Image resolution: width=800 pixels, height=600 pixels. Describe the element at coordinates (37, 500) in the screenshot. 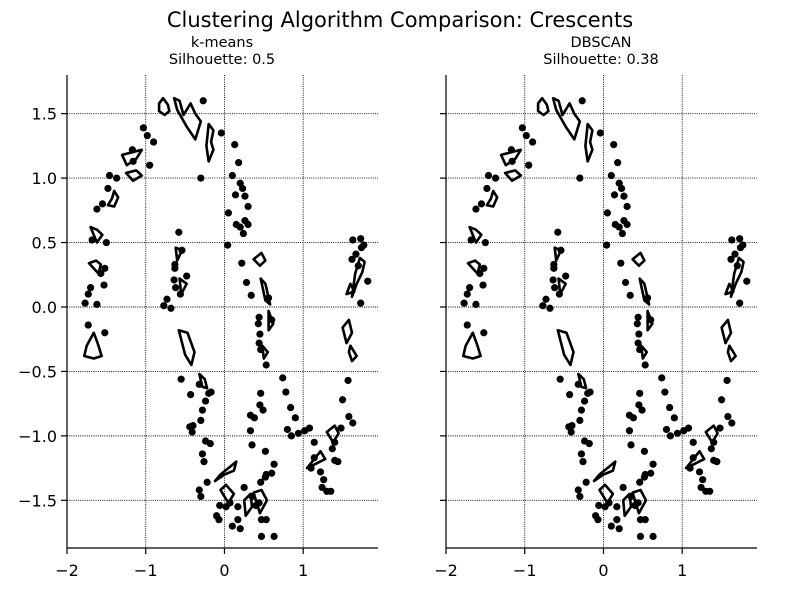

I see `y-tick-label: −1.5` at that location.